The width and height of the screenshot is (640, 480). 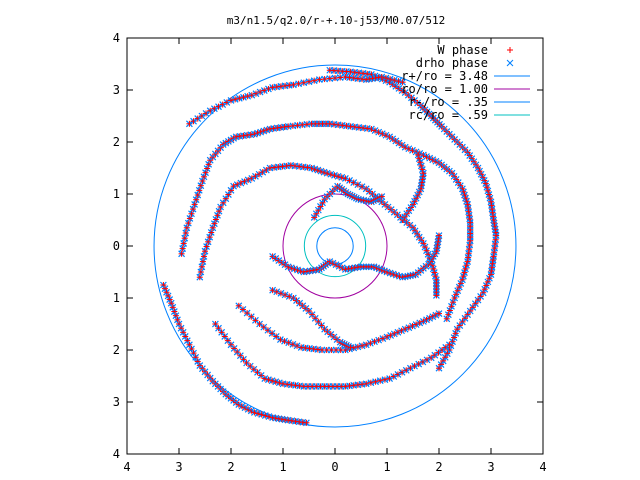 I want to click on x-tick-label: 0, so click(x=334, y=467).